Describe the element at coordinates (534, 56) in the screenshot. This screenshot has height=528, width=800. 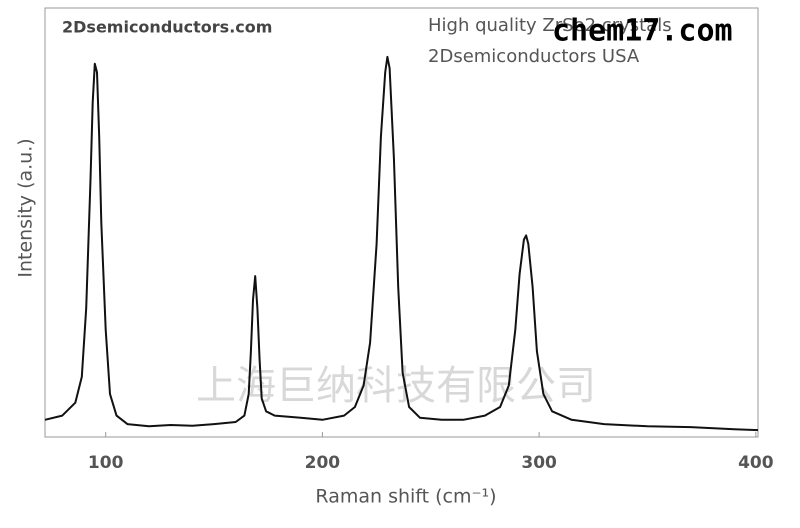
I see `annotation: 2Dsemiconductors USA` at that location.